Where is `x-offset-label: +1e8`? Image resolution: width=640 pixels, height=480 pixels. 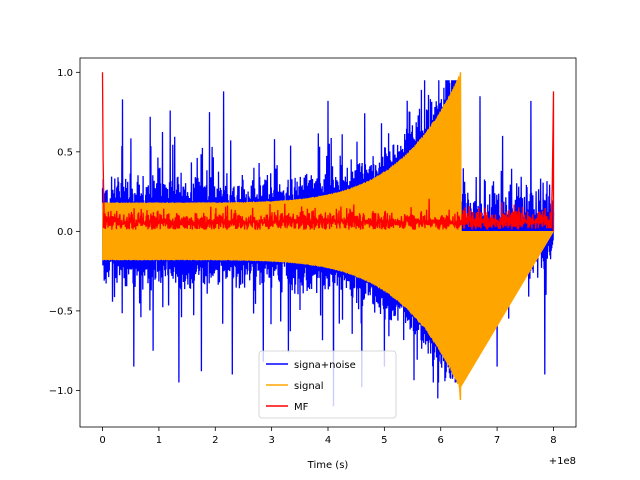
x-offset-label: +1e8 is located at coordinates (562, 461).